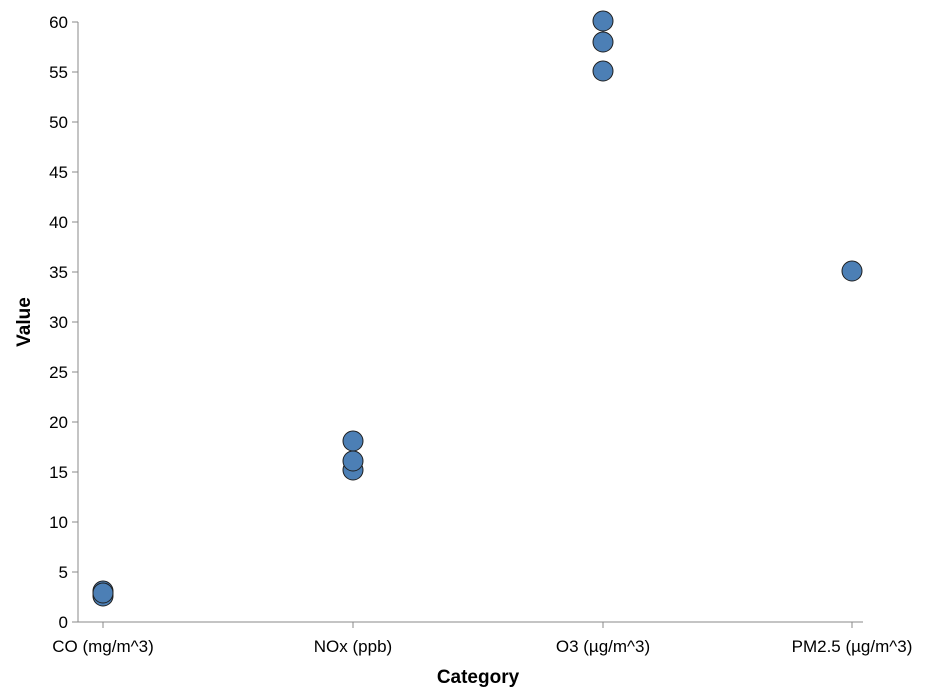 The image size is (936, 696). I want to click on y-tick-label: 10, so click(58, 522).